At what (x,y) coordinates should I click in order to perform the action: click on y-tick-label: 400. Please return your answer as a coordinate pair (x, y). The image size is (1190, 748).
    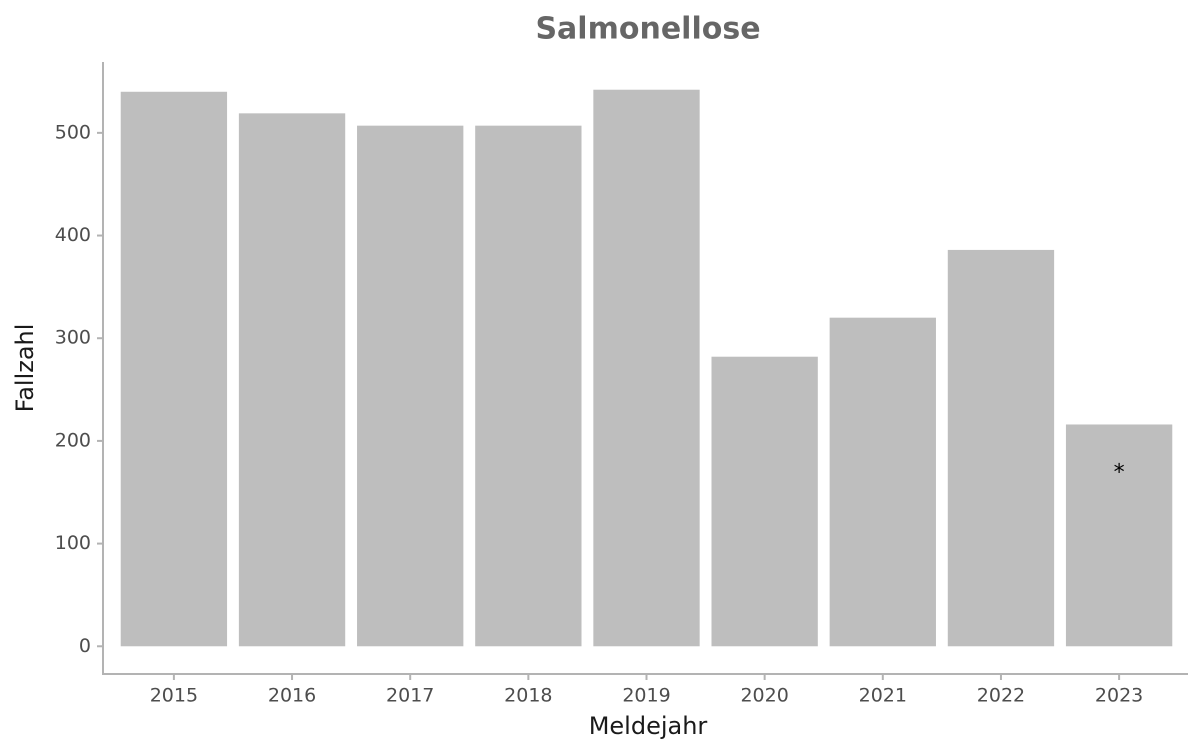
    Looking at the image, I should click on (73, 235).